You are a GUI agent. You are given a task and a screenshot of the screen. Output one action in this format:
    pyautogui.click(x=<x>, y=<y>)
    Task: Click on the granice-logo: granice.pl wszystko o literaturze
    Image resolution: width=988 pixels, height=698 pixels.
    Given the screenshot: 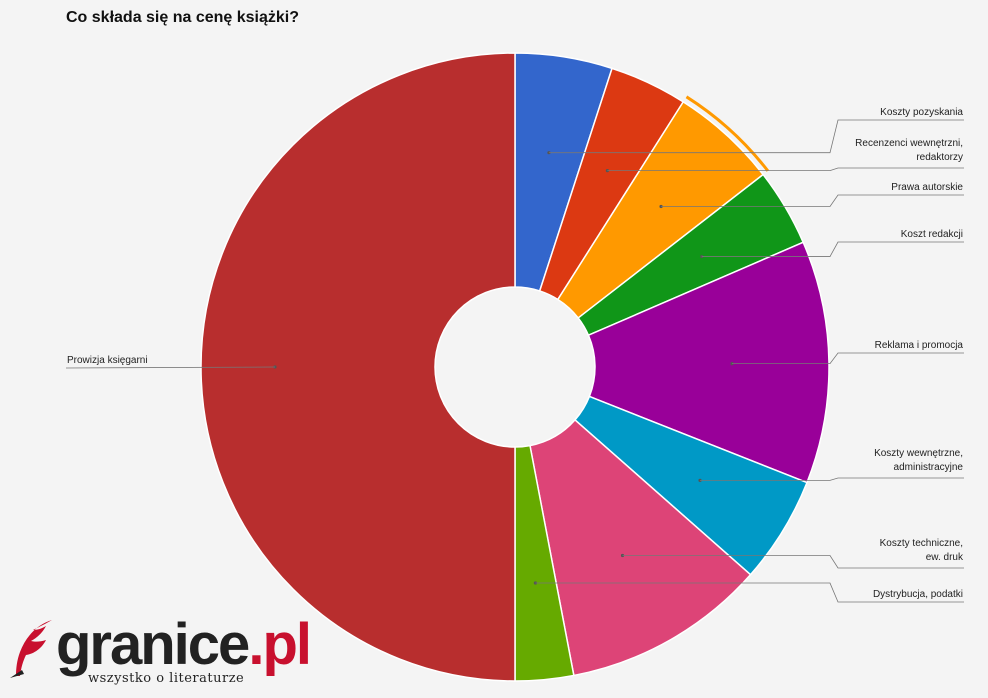 What is the action you would take?
    pyautogui.click(x=160, y=654)
    